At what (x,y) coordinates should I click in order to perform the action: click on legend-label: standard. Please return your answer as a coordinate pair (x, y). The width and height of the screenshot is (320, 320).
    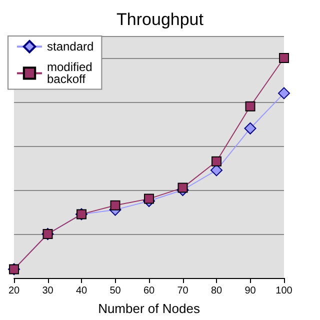
    Looking at the image, I should click on (70, 47).